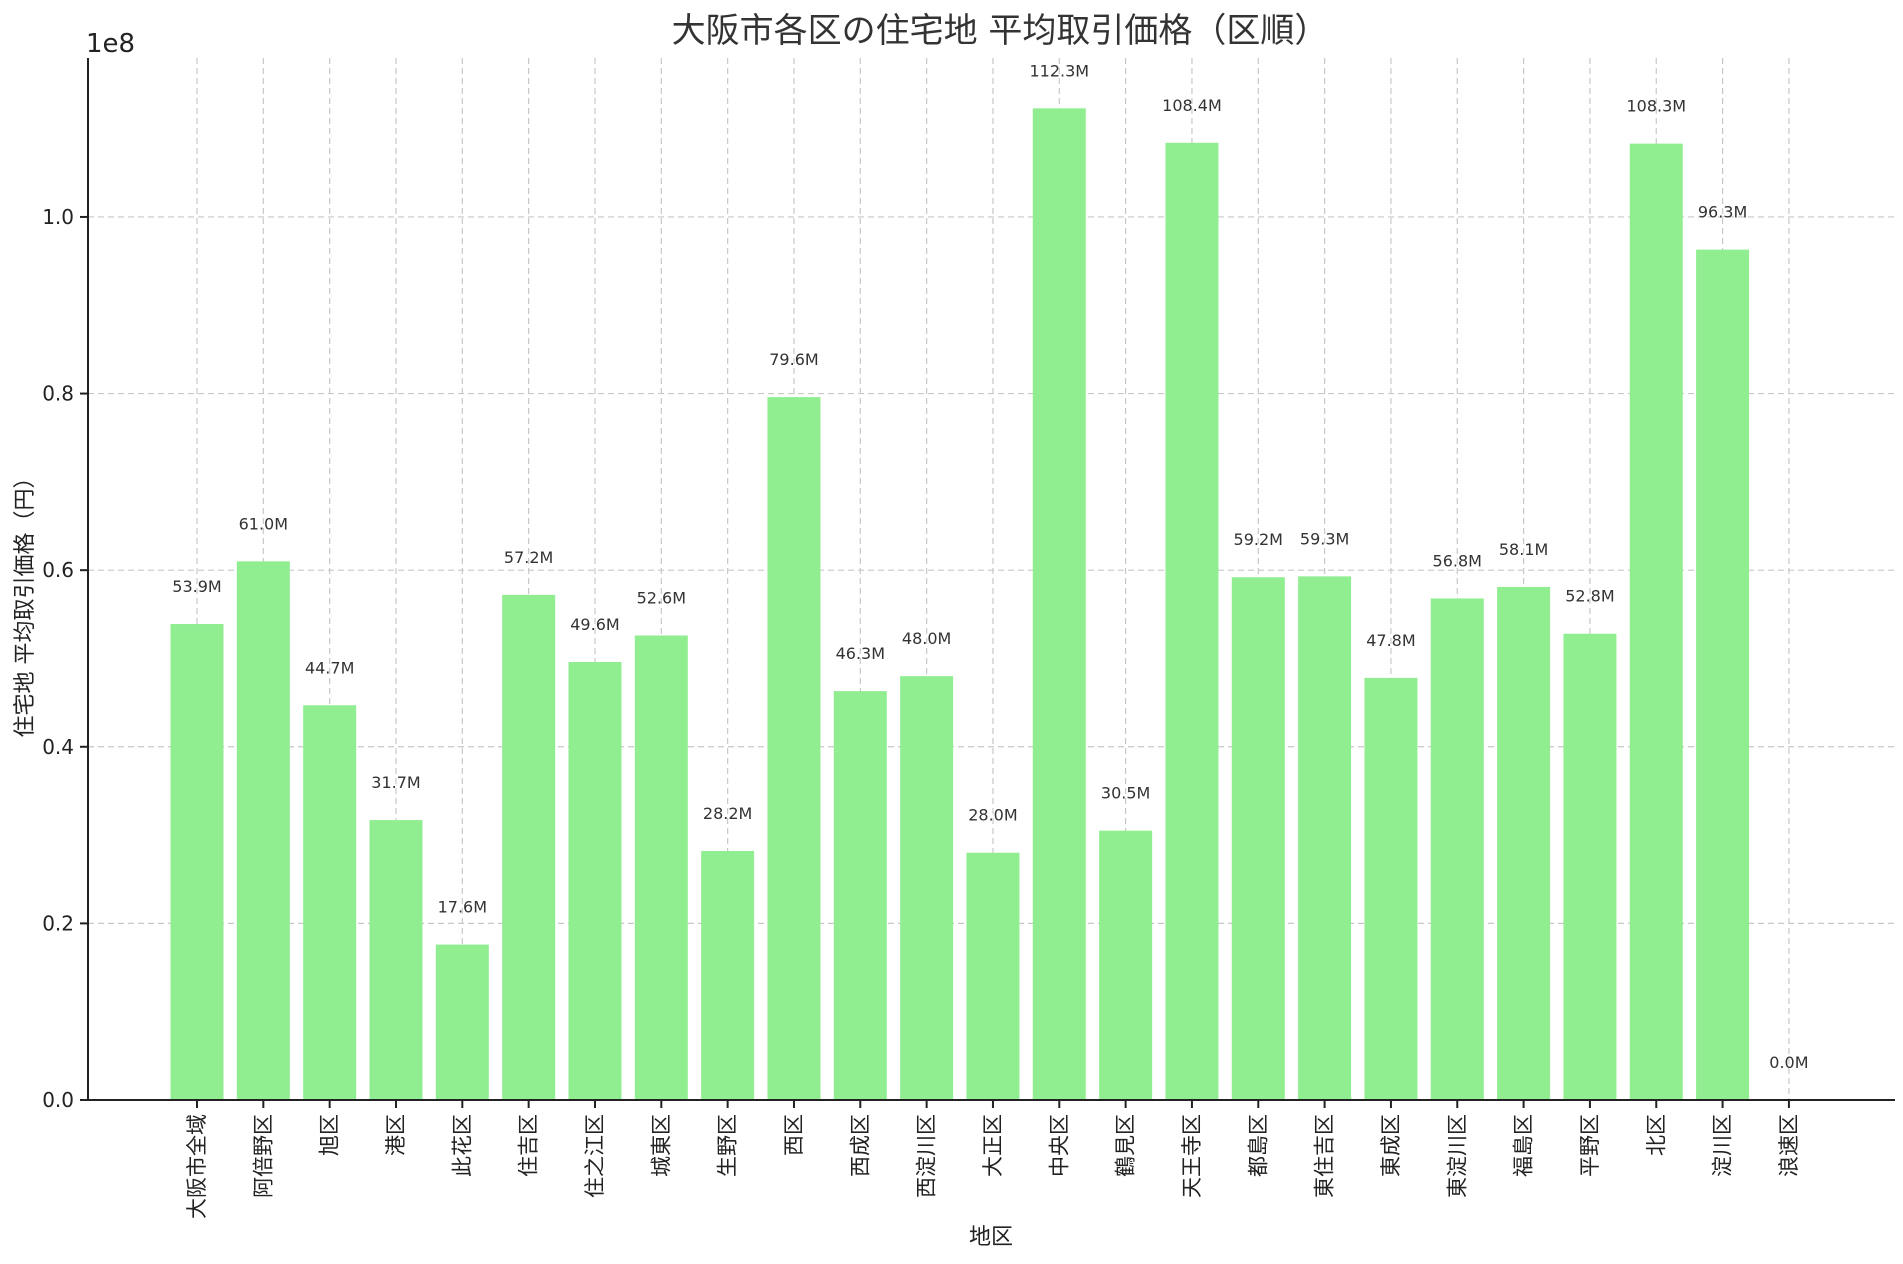 This screenshot has height=1264, width=1903. Describe the element at coordinates (991, 1237) in the screenshot. I see `x-axis-label: 地区` at that location.